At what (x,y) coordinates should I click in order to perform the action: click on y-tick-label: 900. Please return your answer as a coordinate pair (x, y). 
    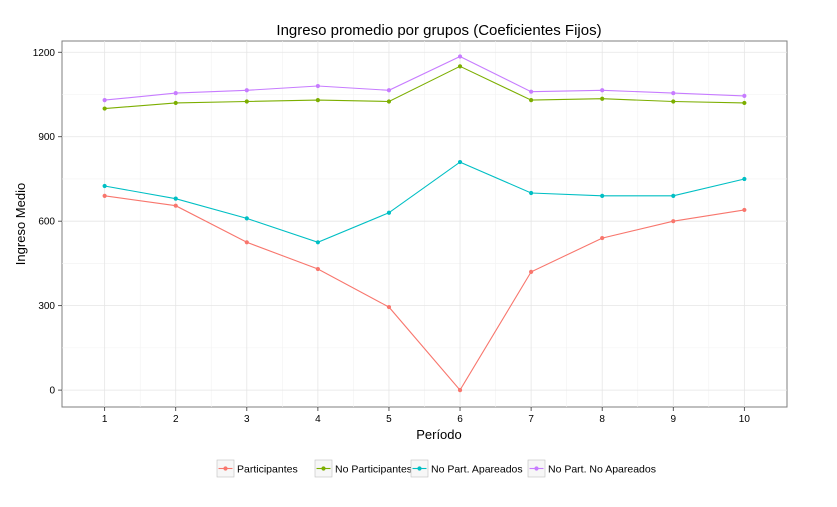
    Looking at the image, I should click on (46, 137).